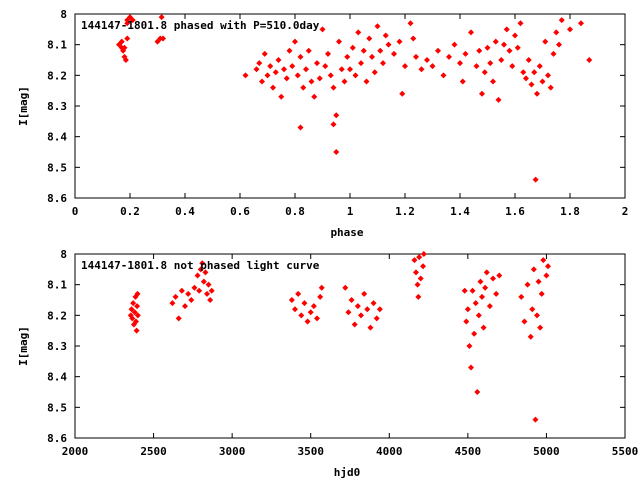 Image resolution: width=640 pixels, height=480 pixels. I want to click on x-tick-label: 0.4, so click(185, 211).